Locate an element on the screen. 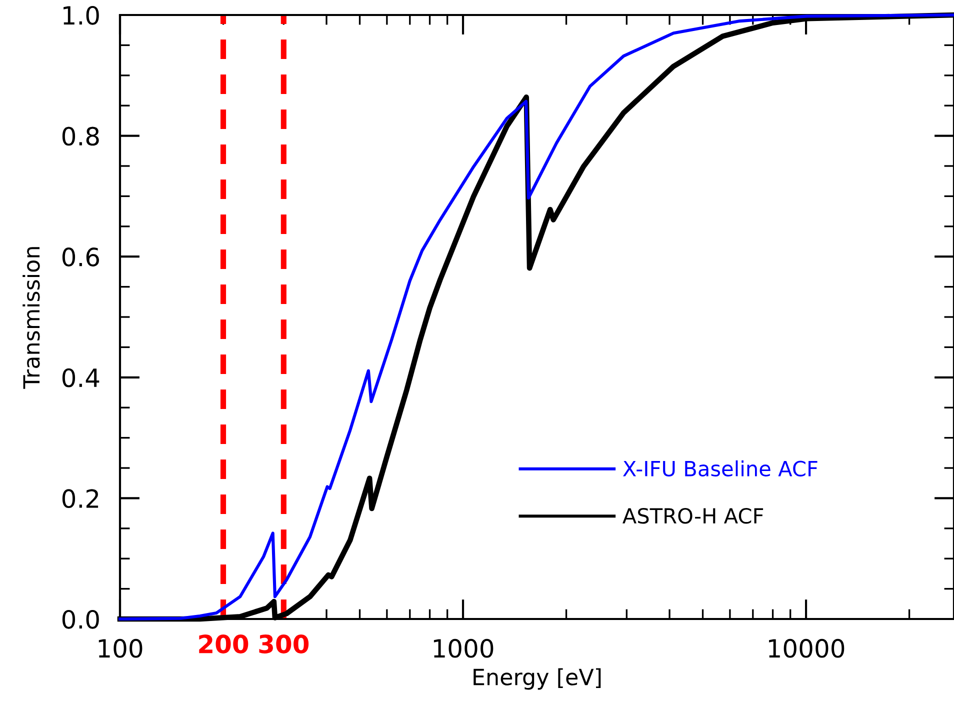  x-tick-label: 100 is located at coordinates (120, 648).